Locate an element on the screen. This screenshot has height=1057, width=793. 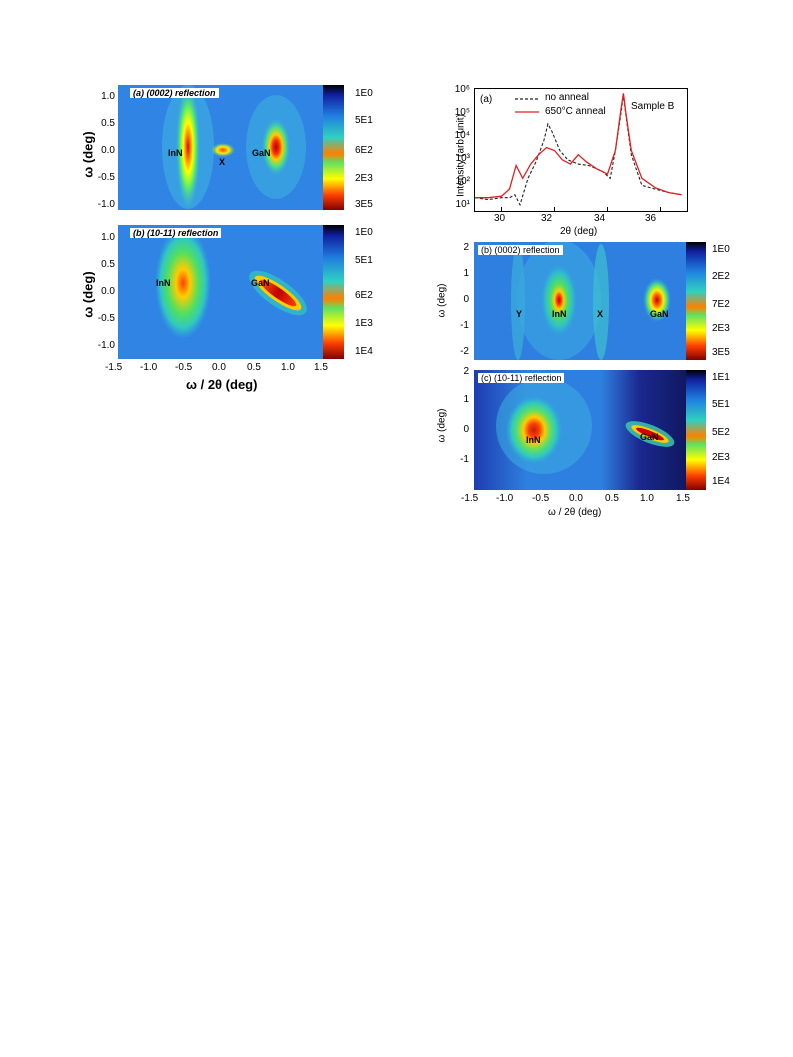
colorbar-b-tick: 1E0 is located at coordinates (364, 232).